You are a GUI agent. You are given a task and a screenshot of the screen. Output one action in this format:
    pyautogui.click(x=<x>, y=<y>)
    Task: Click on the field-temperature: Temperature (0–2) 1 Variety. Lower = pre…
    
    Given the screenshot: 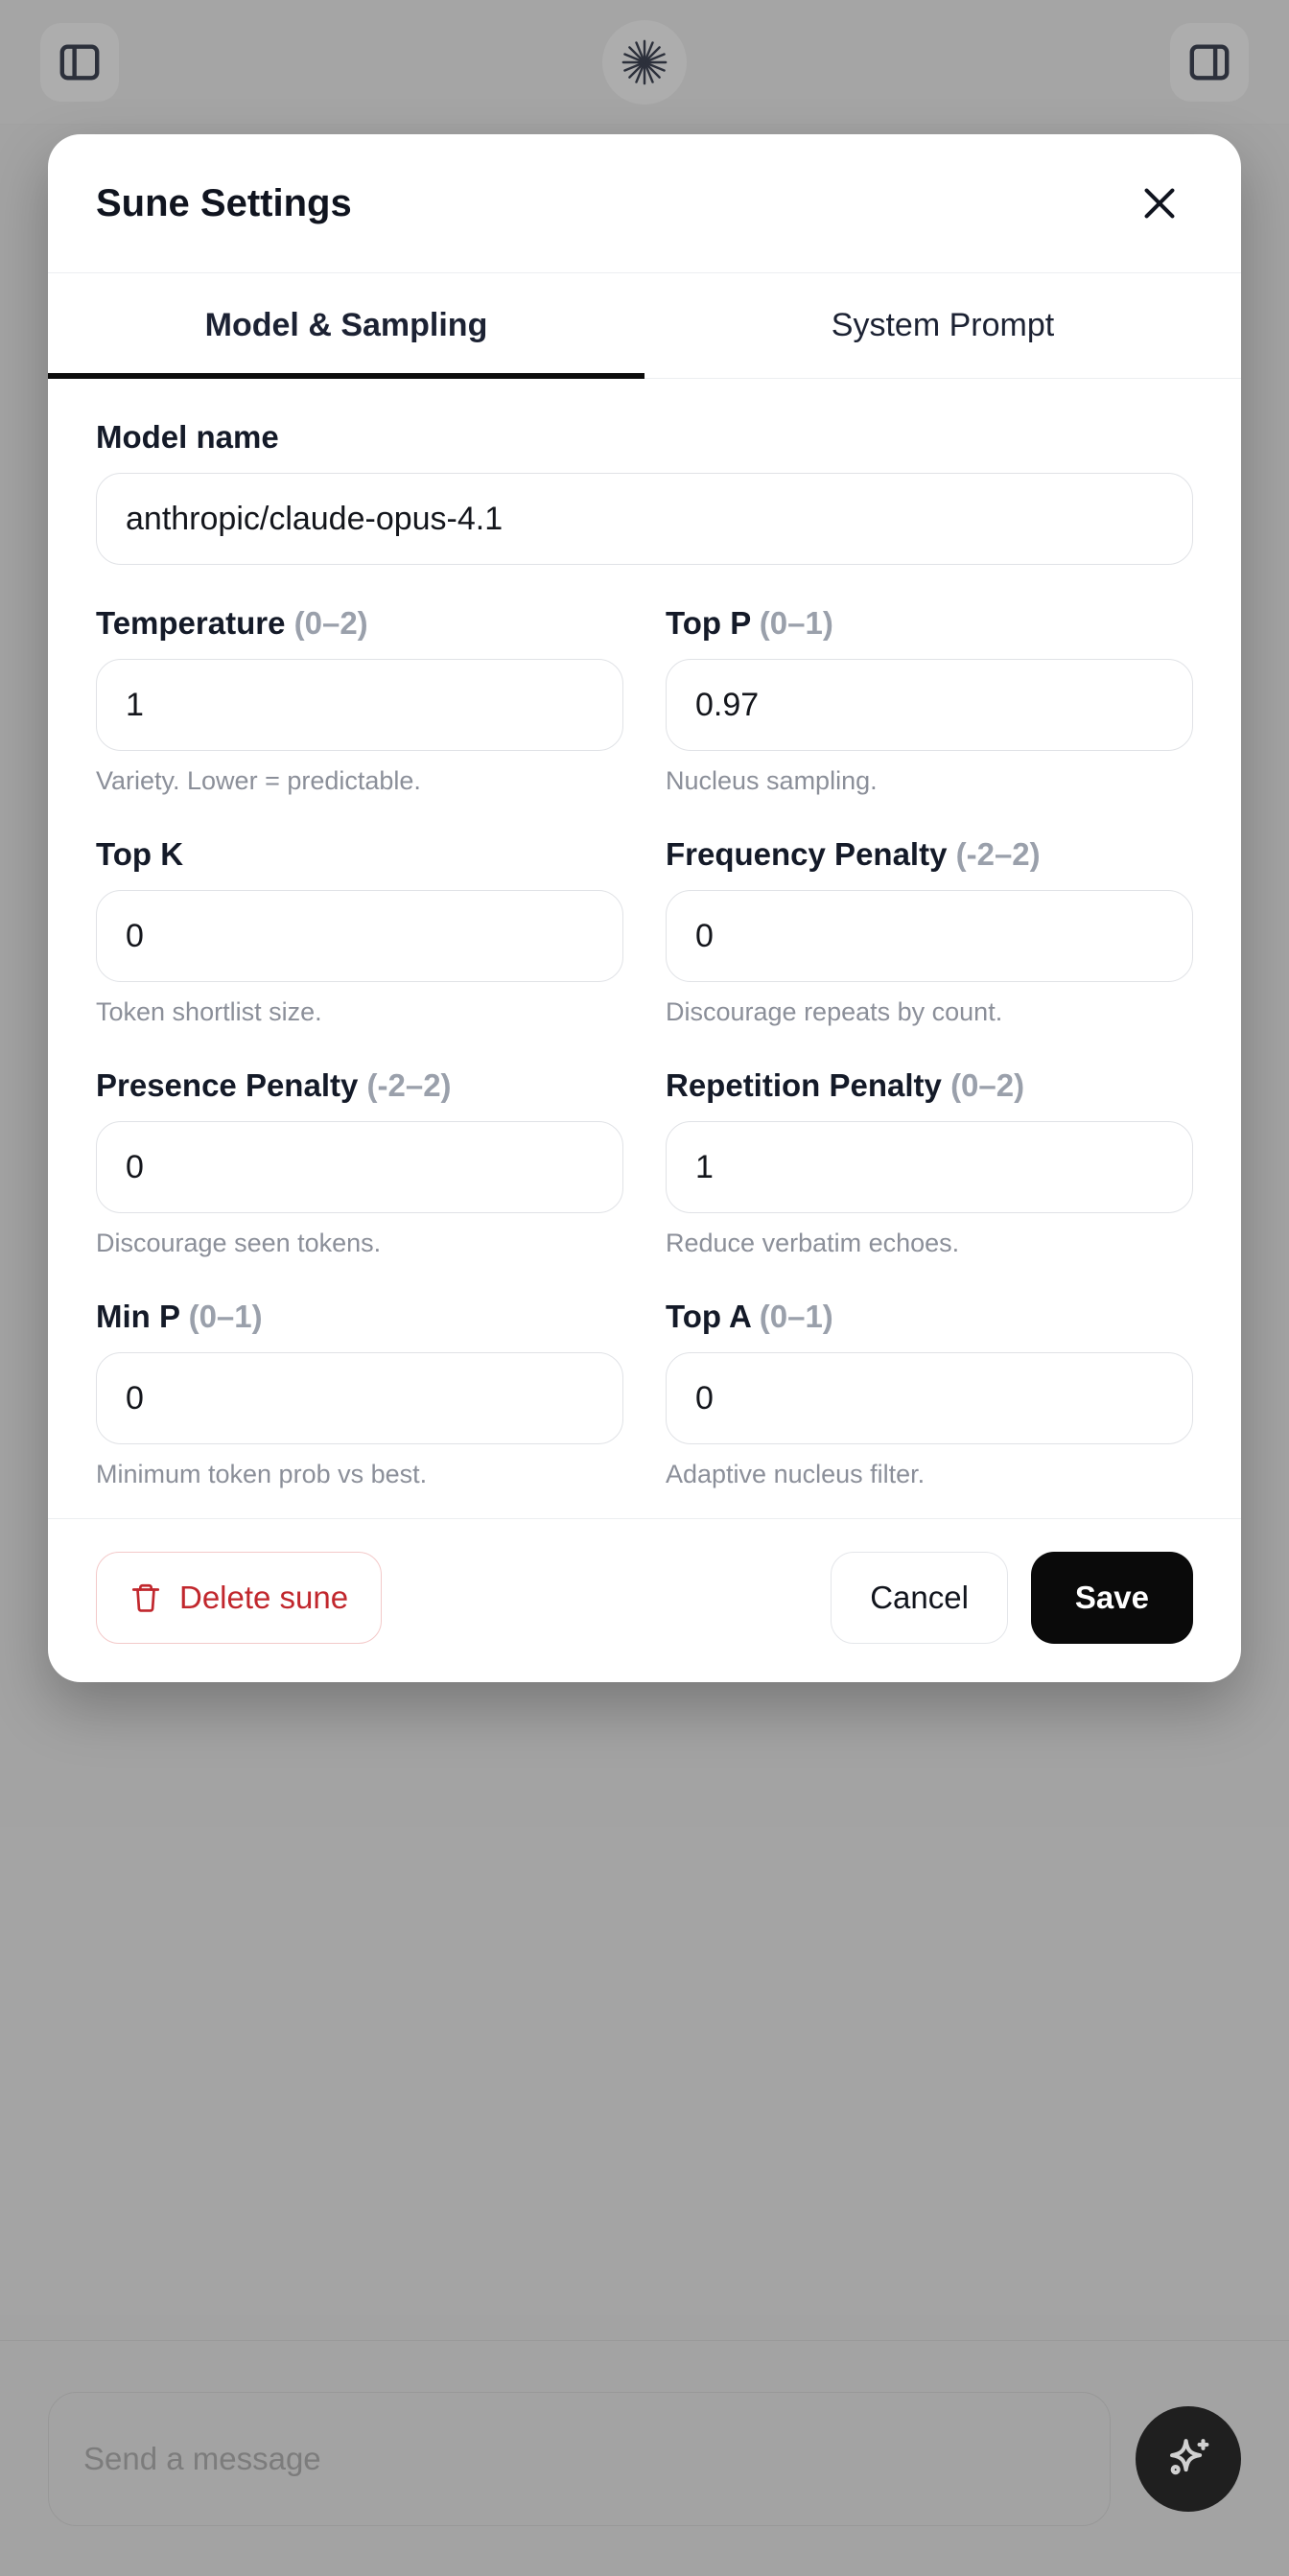 What is the action you would take?
    pyautogui.click(x=359, y=700)
    